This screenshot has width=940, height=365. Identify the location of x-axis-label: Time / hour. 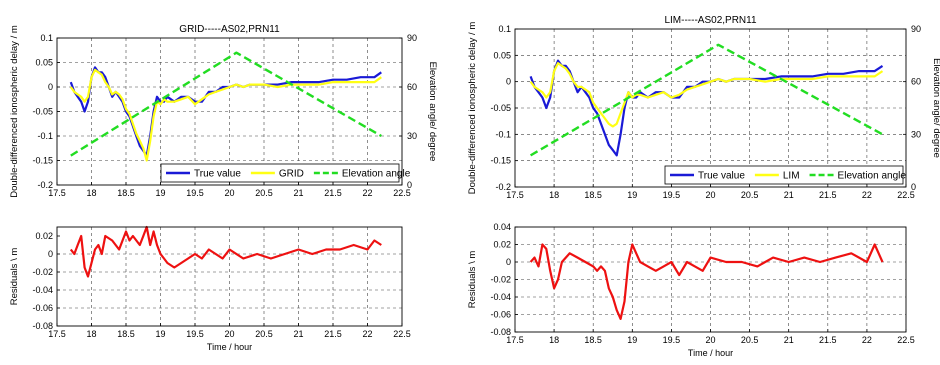
(229, 347).